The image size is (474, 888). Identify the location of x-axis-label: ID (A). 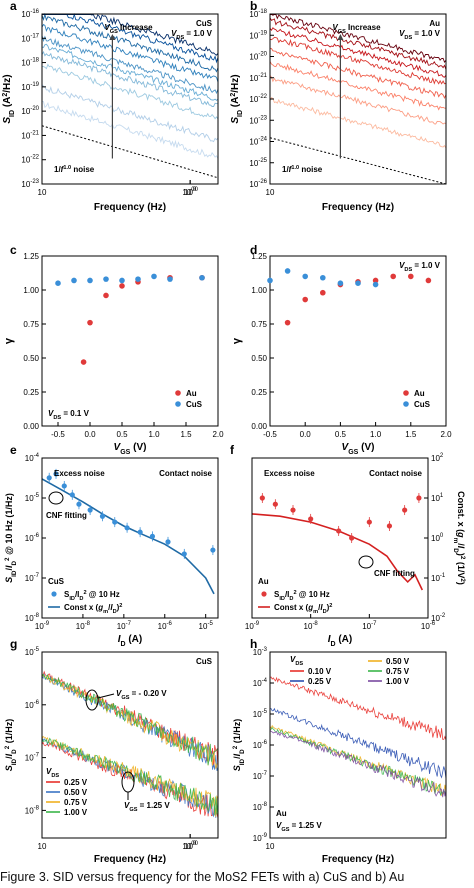
(340, 641).